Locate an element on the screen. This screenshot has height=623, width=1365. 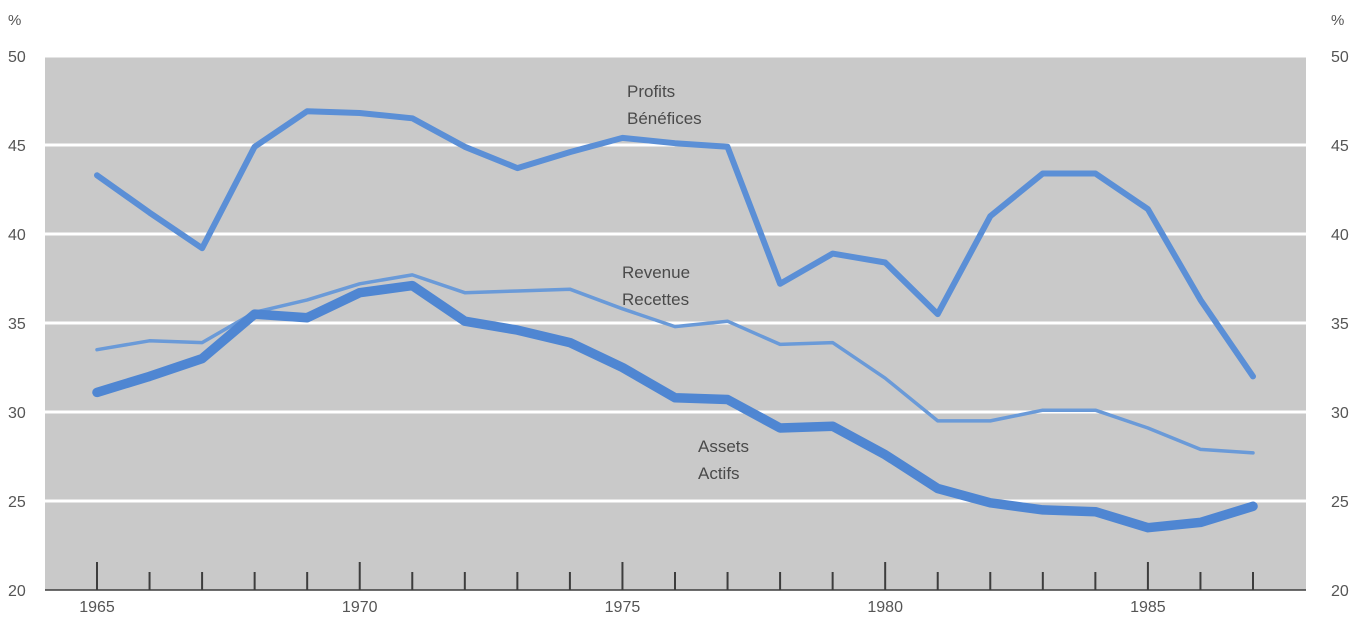
x-tick-label: 1970 is located at coordinates (360, 607).